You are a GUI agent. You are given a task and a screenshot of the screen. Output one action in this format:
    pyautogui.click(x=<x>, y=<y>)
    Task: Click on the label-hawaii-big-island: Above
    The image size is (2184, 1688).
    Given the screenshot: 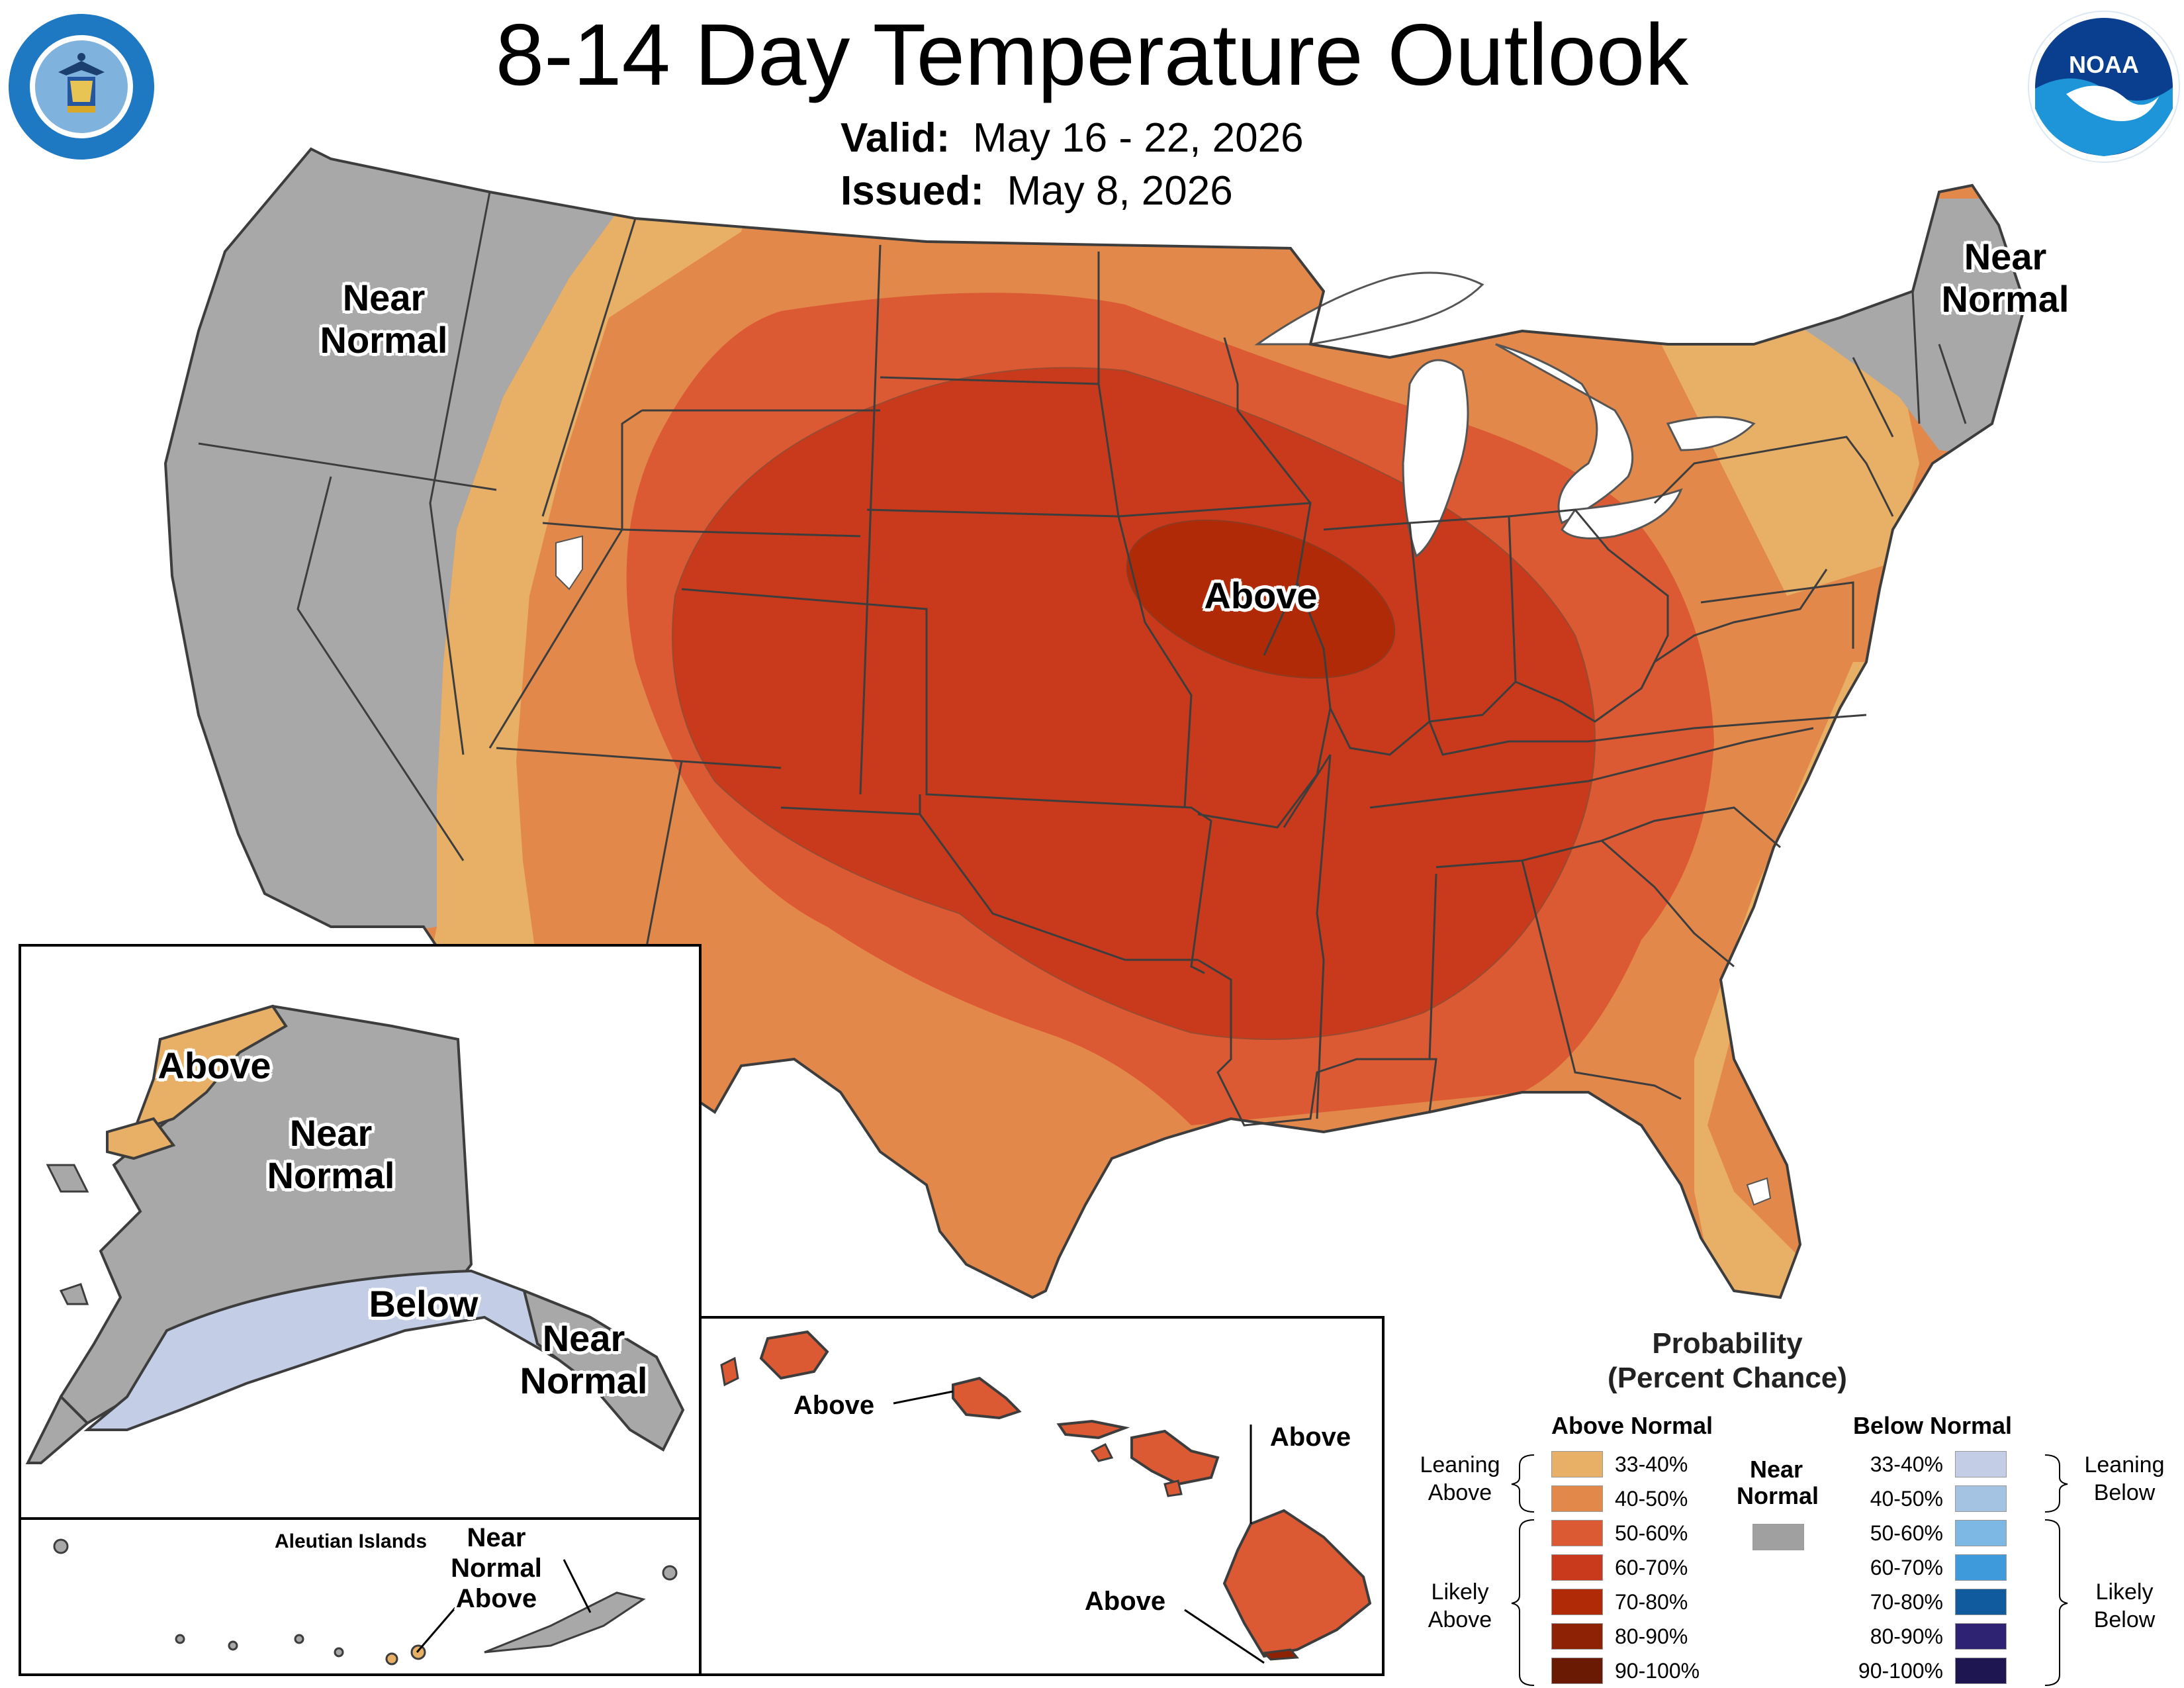 What is the action you would take?
    pyautogui.click(x=1125, y=1601)
    